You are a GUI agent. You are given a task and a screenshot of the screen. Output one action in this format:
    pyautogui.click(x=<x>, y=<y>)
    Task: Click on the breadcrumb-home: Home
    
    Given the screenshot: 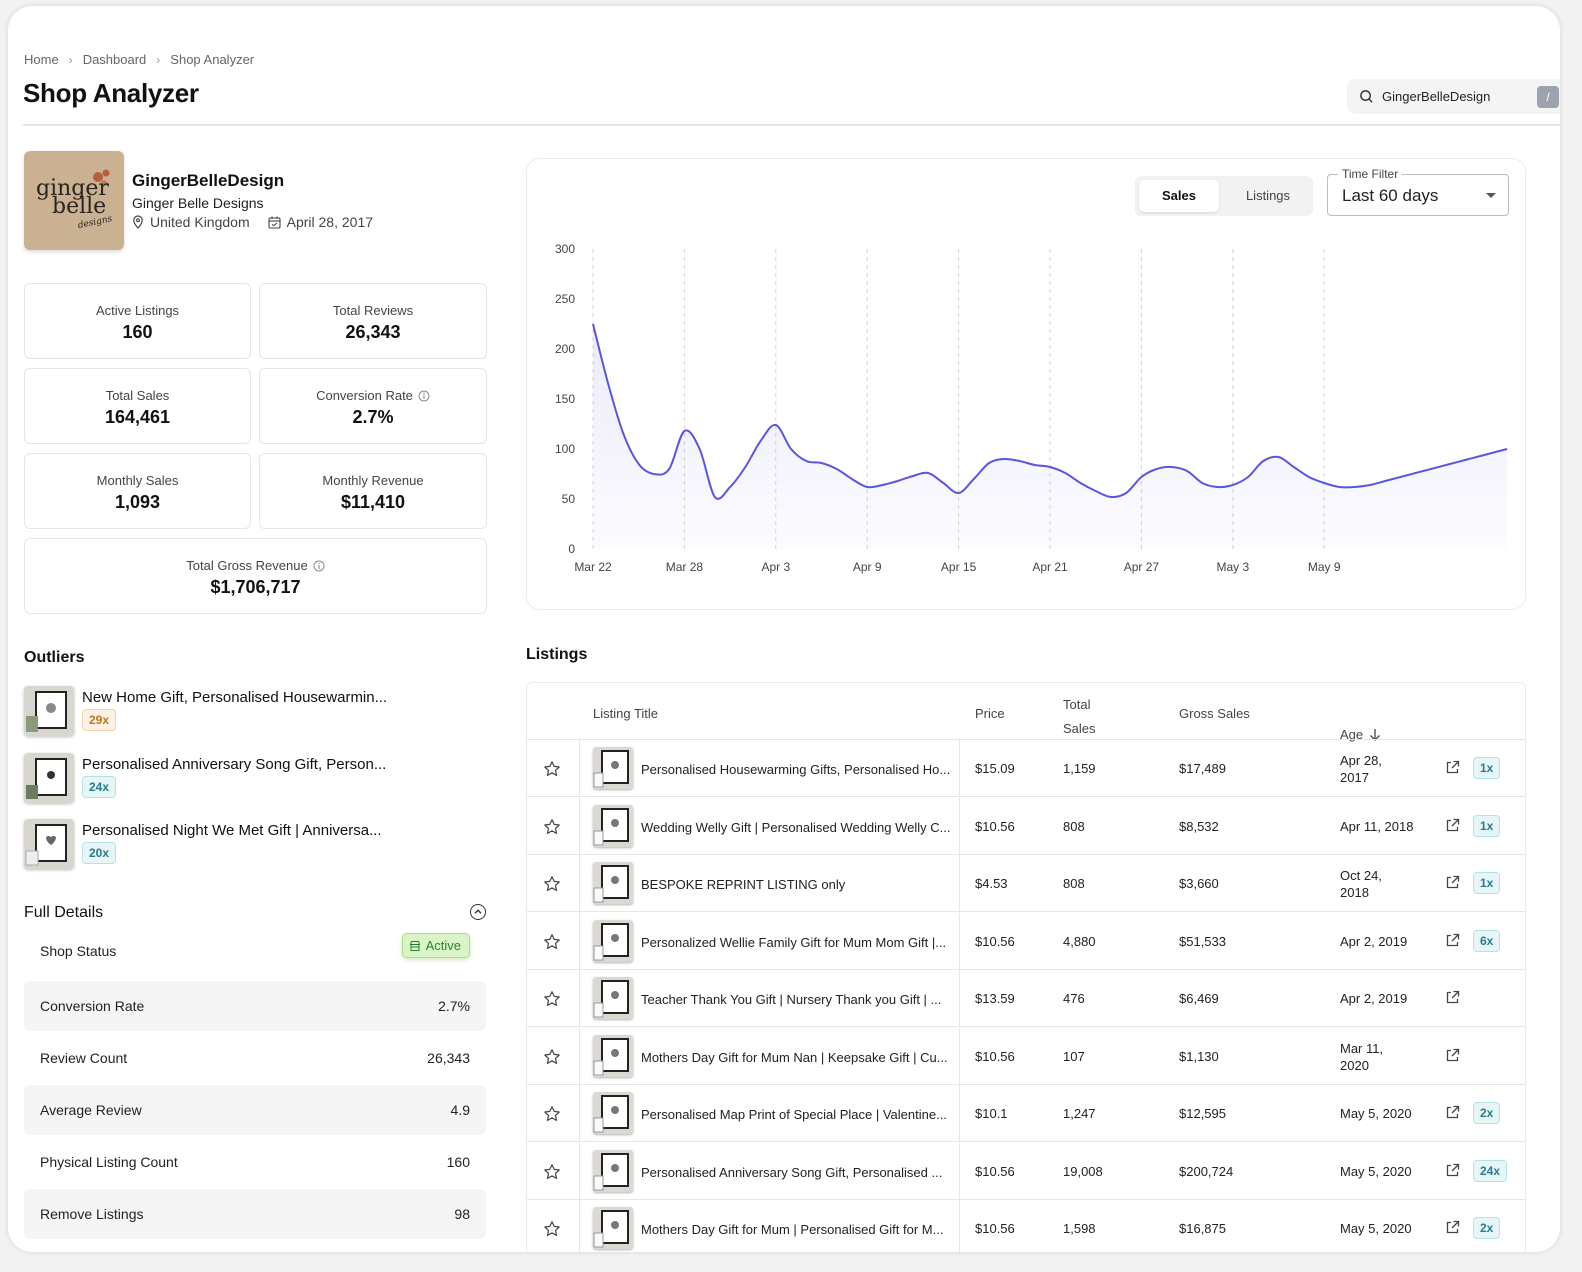 What is the action you would take?
    pyautogui.click(x=41, y=59)
    